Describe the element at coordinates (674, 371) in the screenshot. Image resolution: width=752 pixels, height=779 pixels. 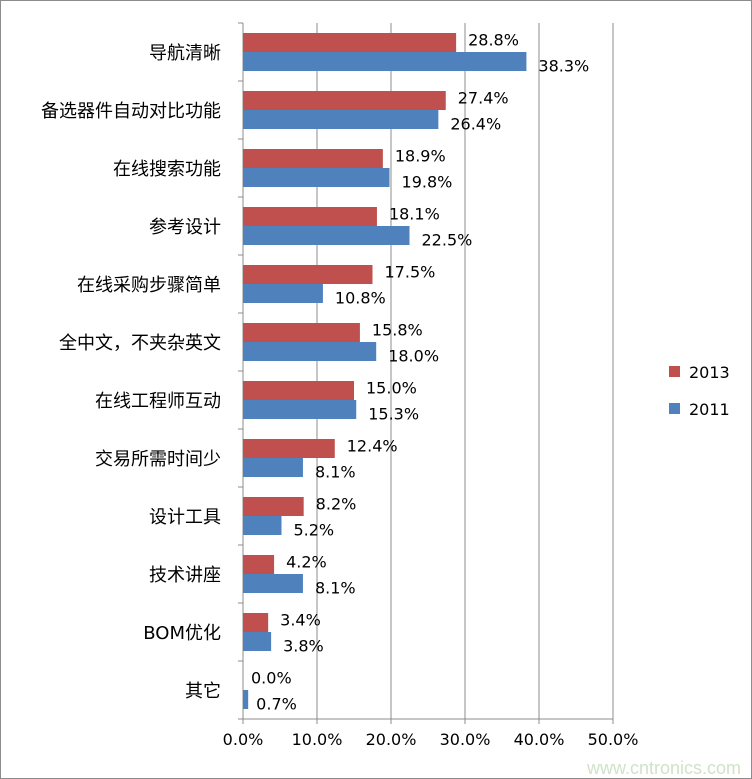
I see `legend-swatch-2013` at that location.